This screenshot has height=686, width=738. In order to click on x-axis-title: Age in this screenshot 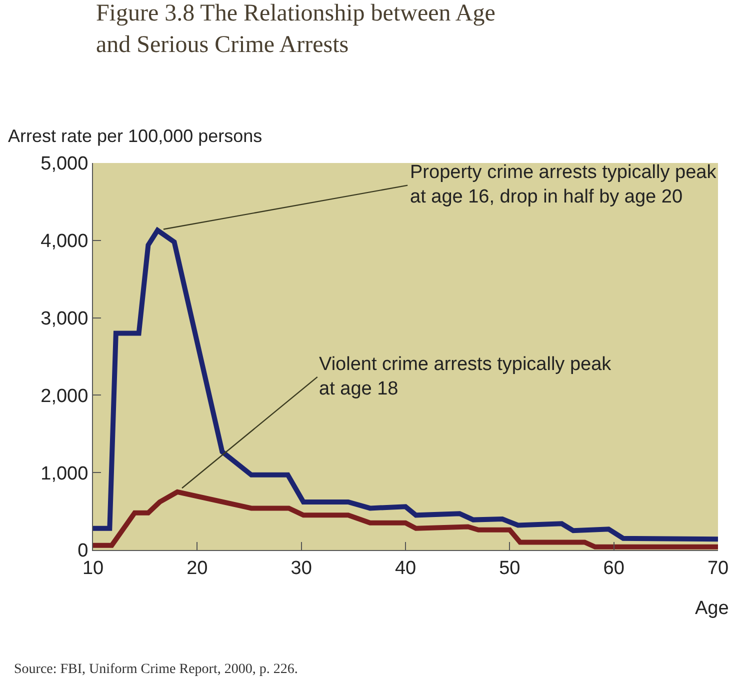, I will do `click(712, 608)`.